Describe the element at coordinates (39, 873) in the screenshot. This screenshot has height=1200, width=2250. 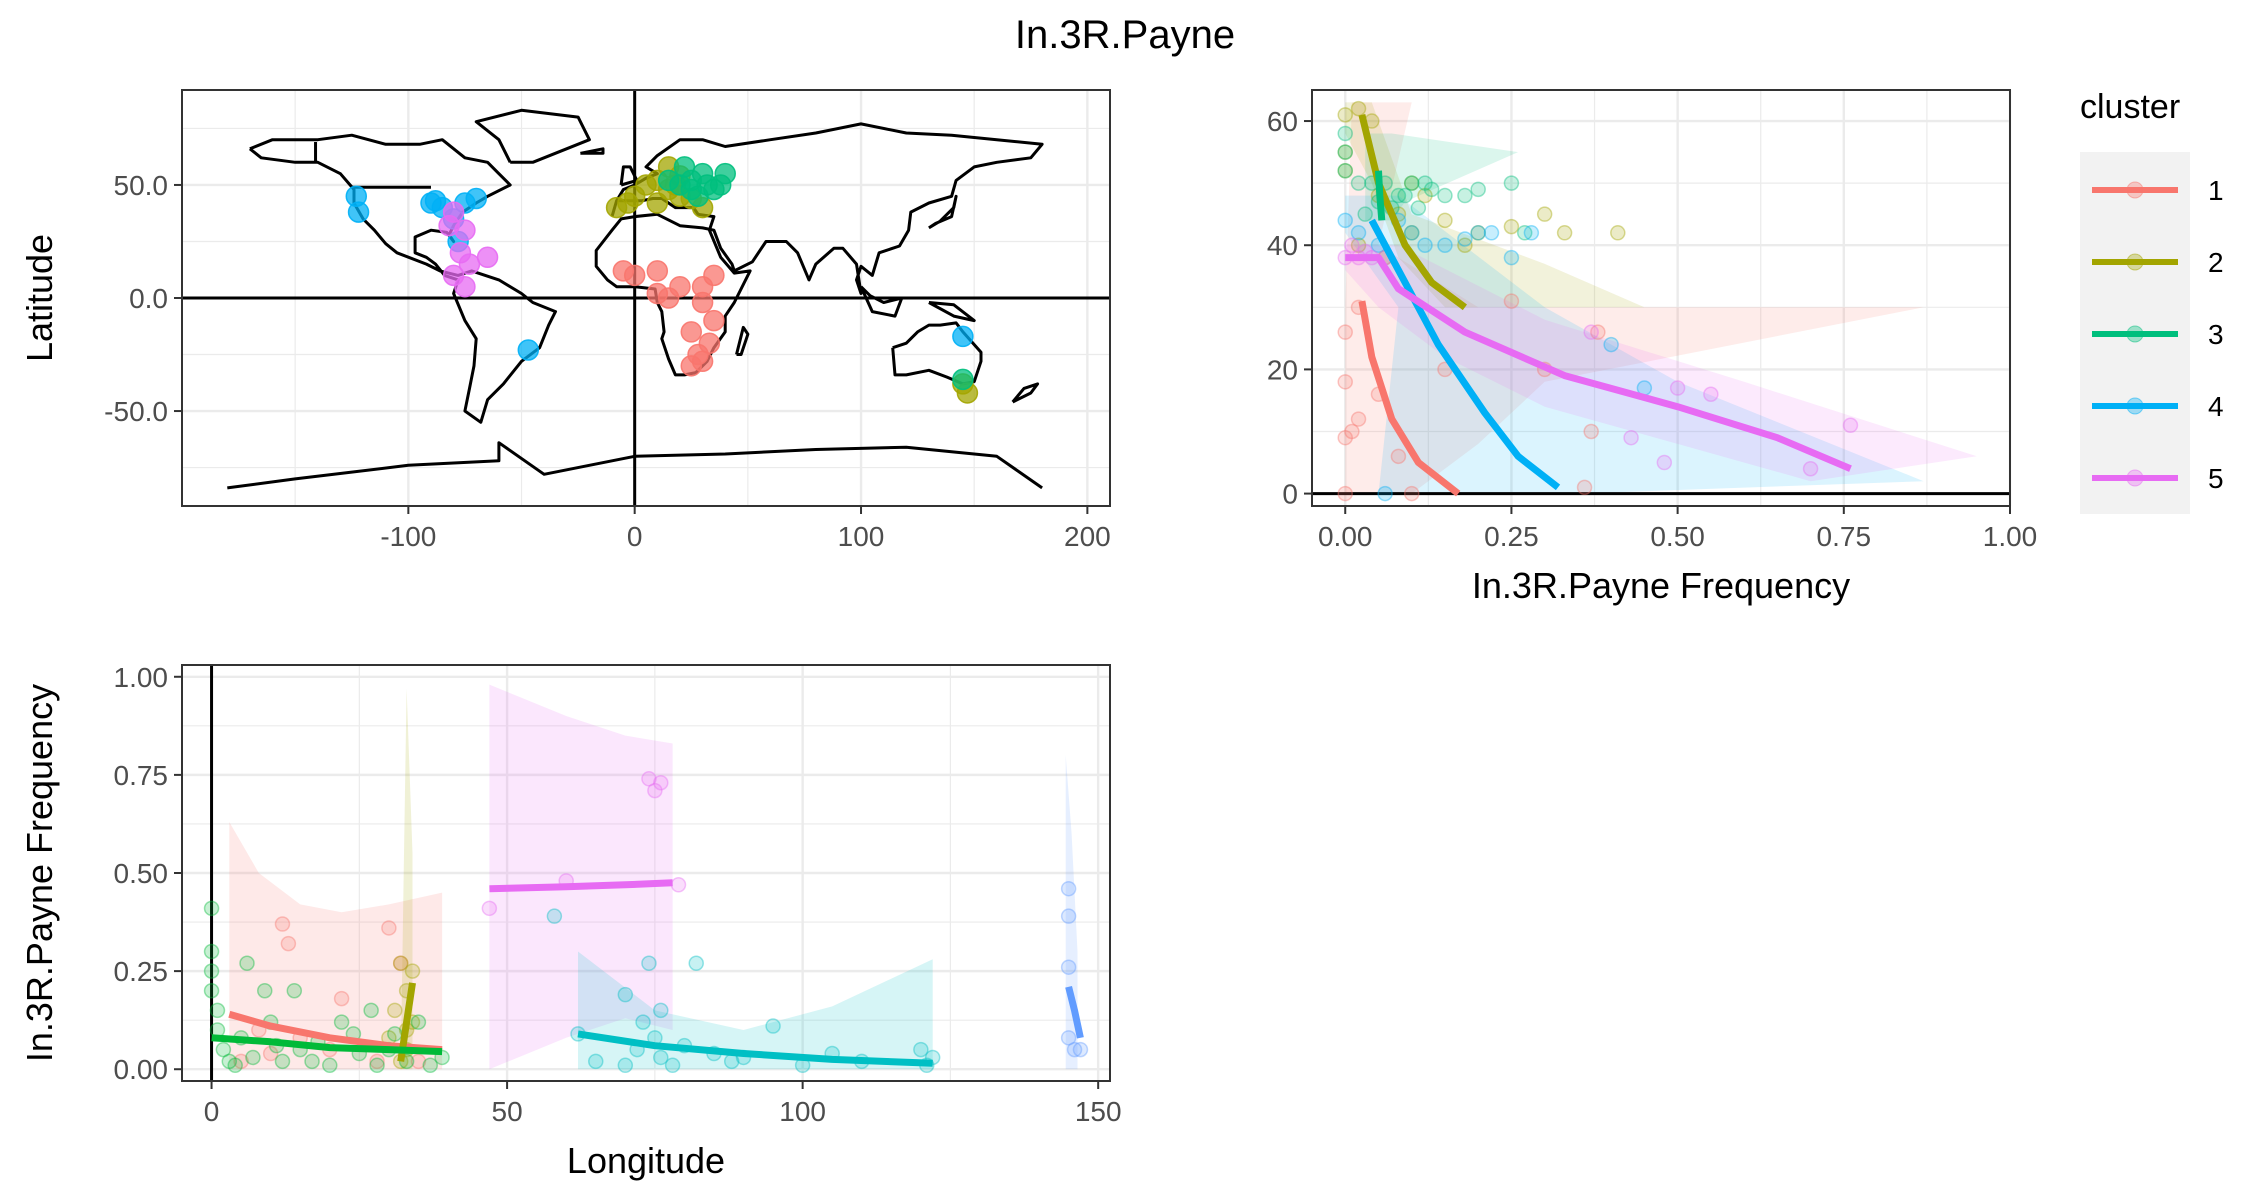
I see `y-axis-title: In.3R.Payne Frequency` at that location.